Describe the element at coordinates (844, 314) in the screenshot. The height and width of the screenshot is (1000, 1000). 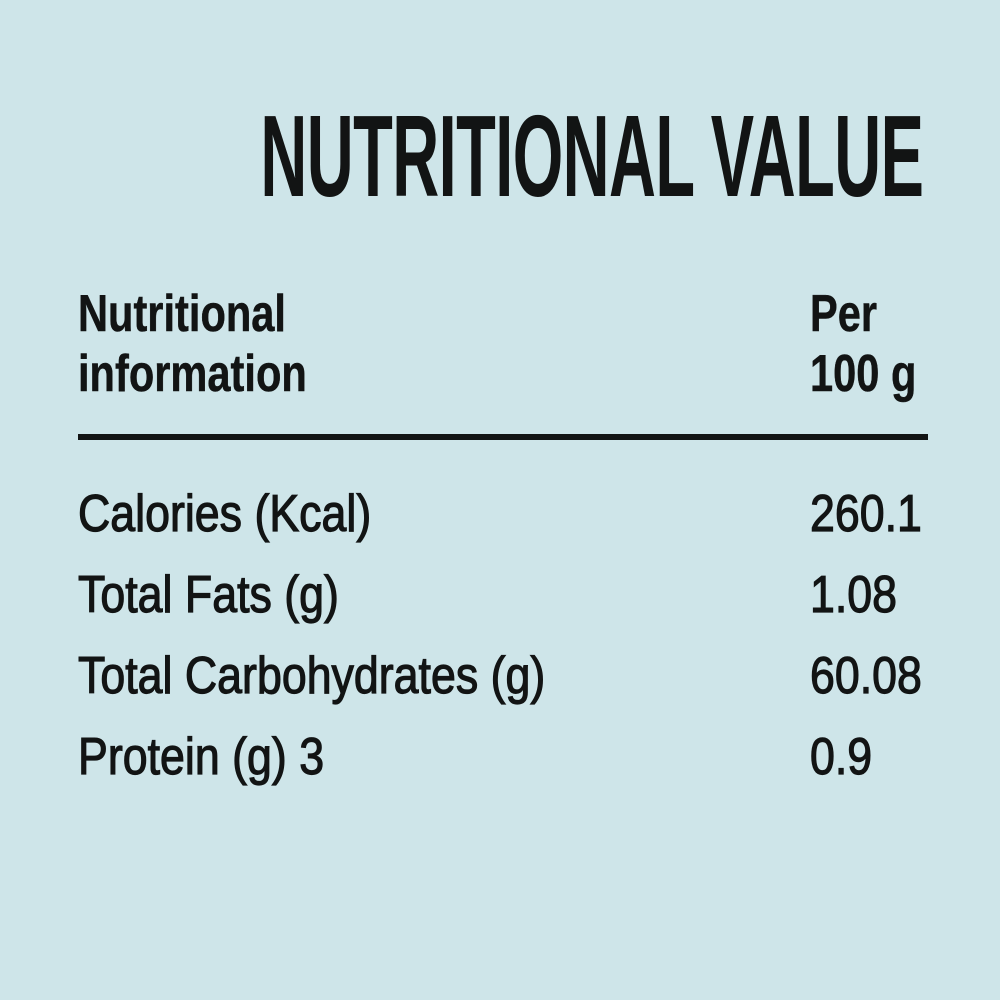
I see `table-header-unit-line1: Per` at that location.